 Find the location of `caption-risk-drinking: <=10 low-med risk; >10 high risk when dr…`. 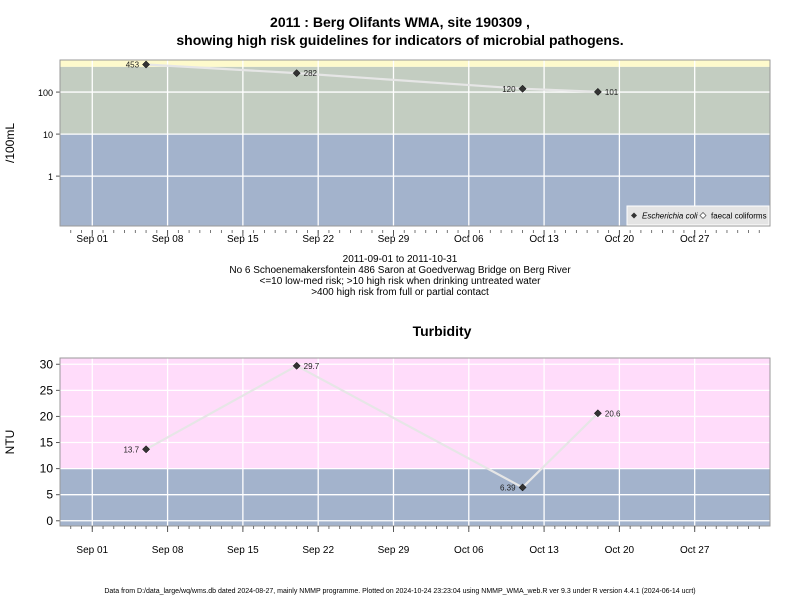

caption-risk-drinking: <=10 low-med risk; >10 high risk when dr… is located at coordinates (400, 281).